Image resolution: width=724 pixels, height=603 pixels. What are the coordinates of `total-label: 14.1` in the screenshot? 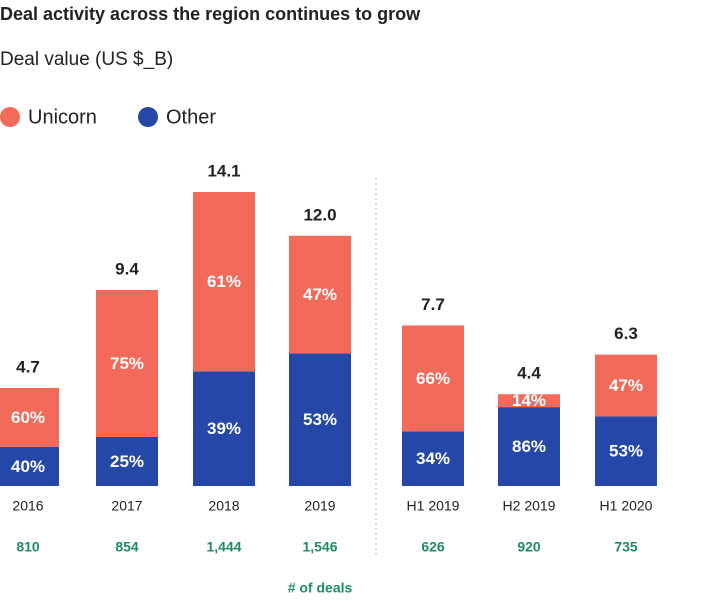 It's located at (223, 170).